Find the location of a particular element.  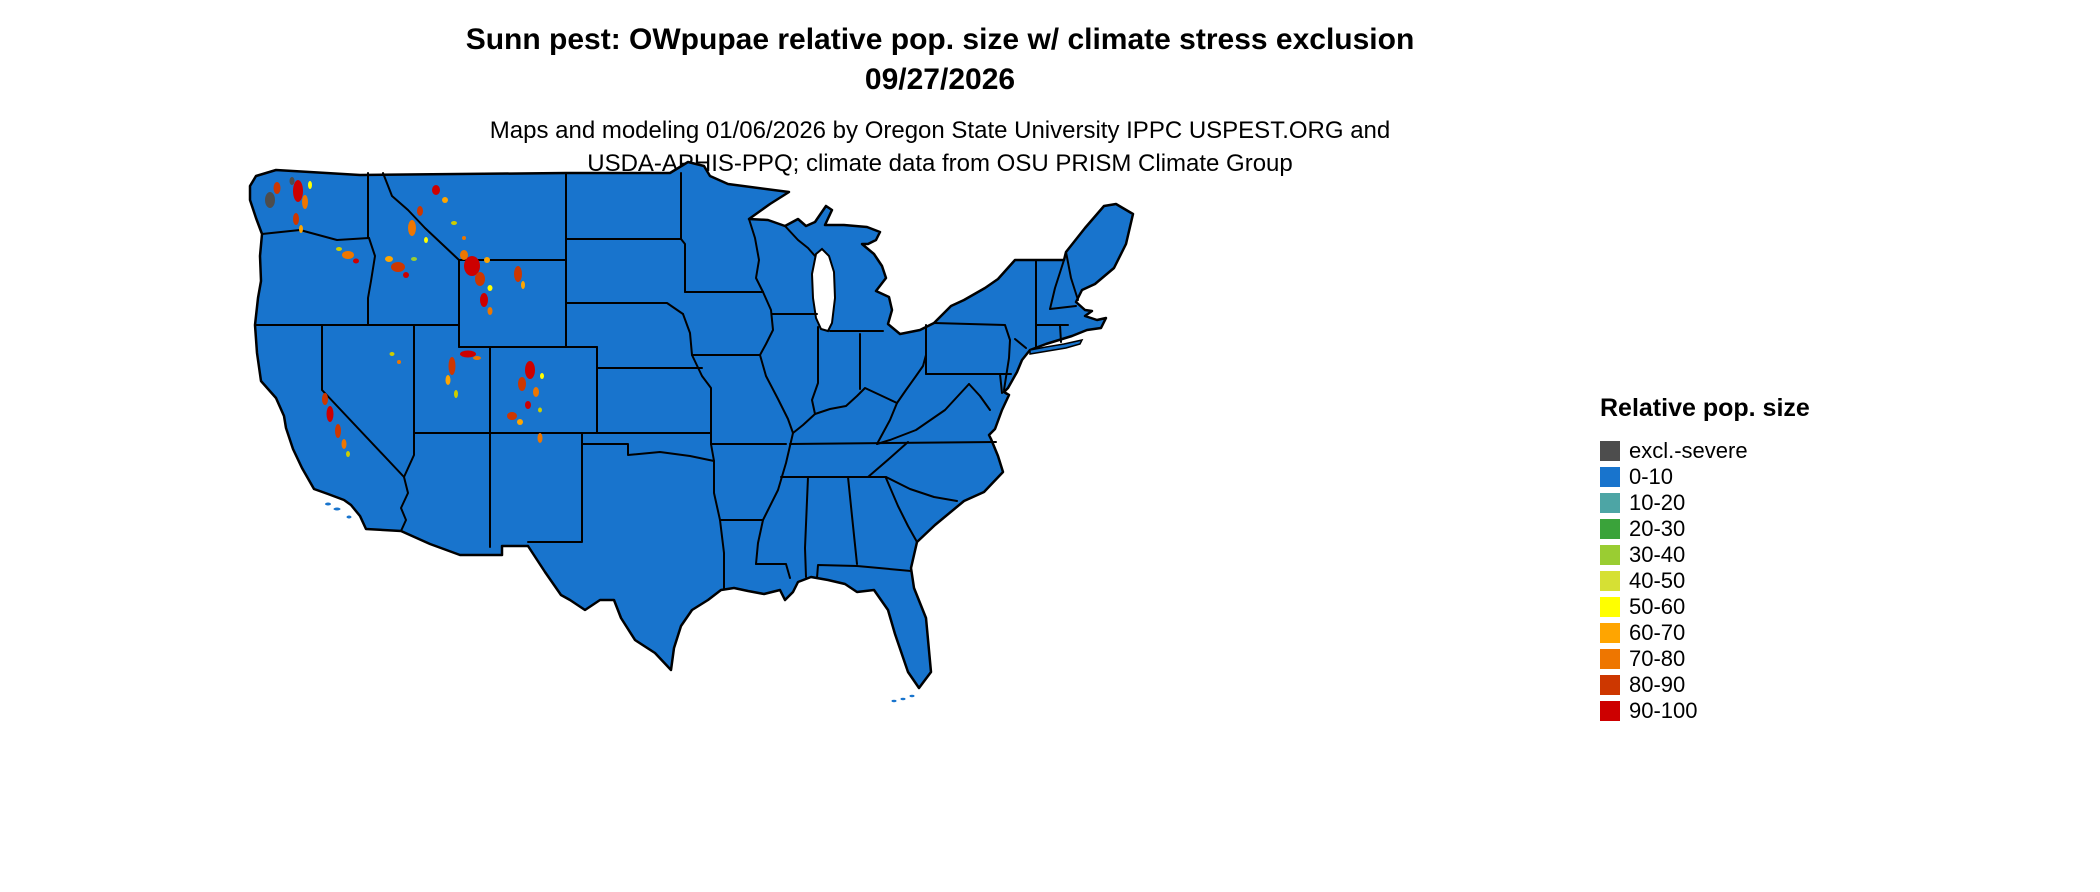

legend-item: 70-80 is located at coordinates (1705, 659).